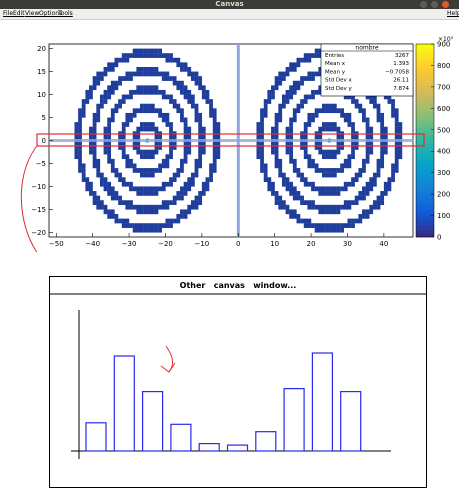 This screenshot has height=499, width=459. I want to click on menu-help: Help, so click(453, 13).